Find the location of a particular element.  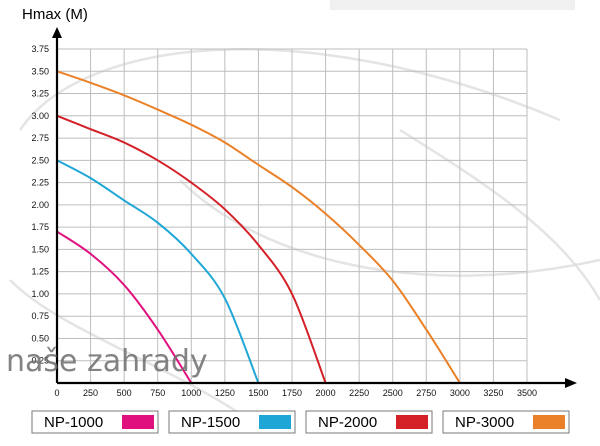

legend-entry-np-1000: NP-1000 is located at coordinates (95, 422).